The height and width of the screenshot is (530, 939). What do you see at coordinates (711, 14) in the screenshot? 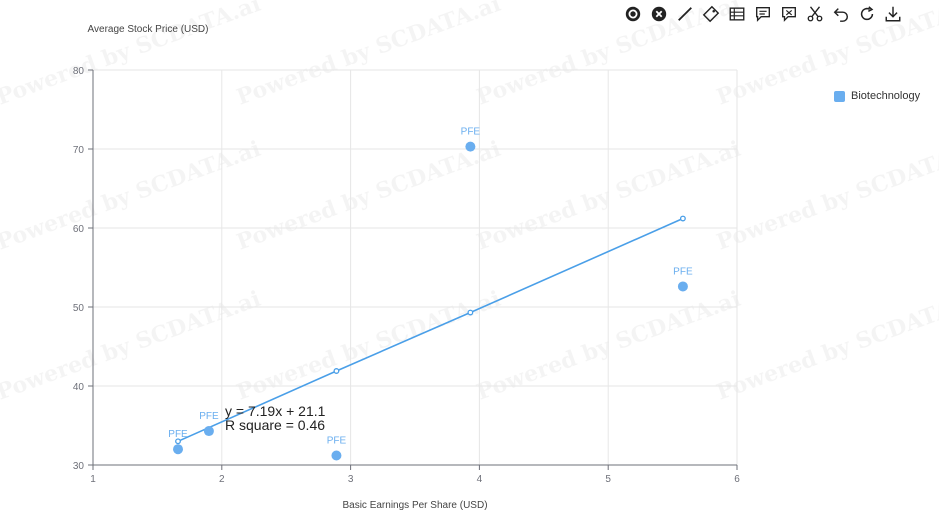
I see `tag-icon` at bounding box center [711, 14].